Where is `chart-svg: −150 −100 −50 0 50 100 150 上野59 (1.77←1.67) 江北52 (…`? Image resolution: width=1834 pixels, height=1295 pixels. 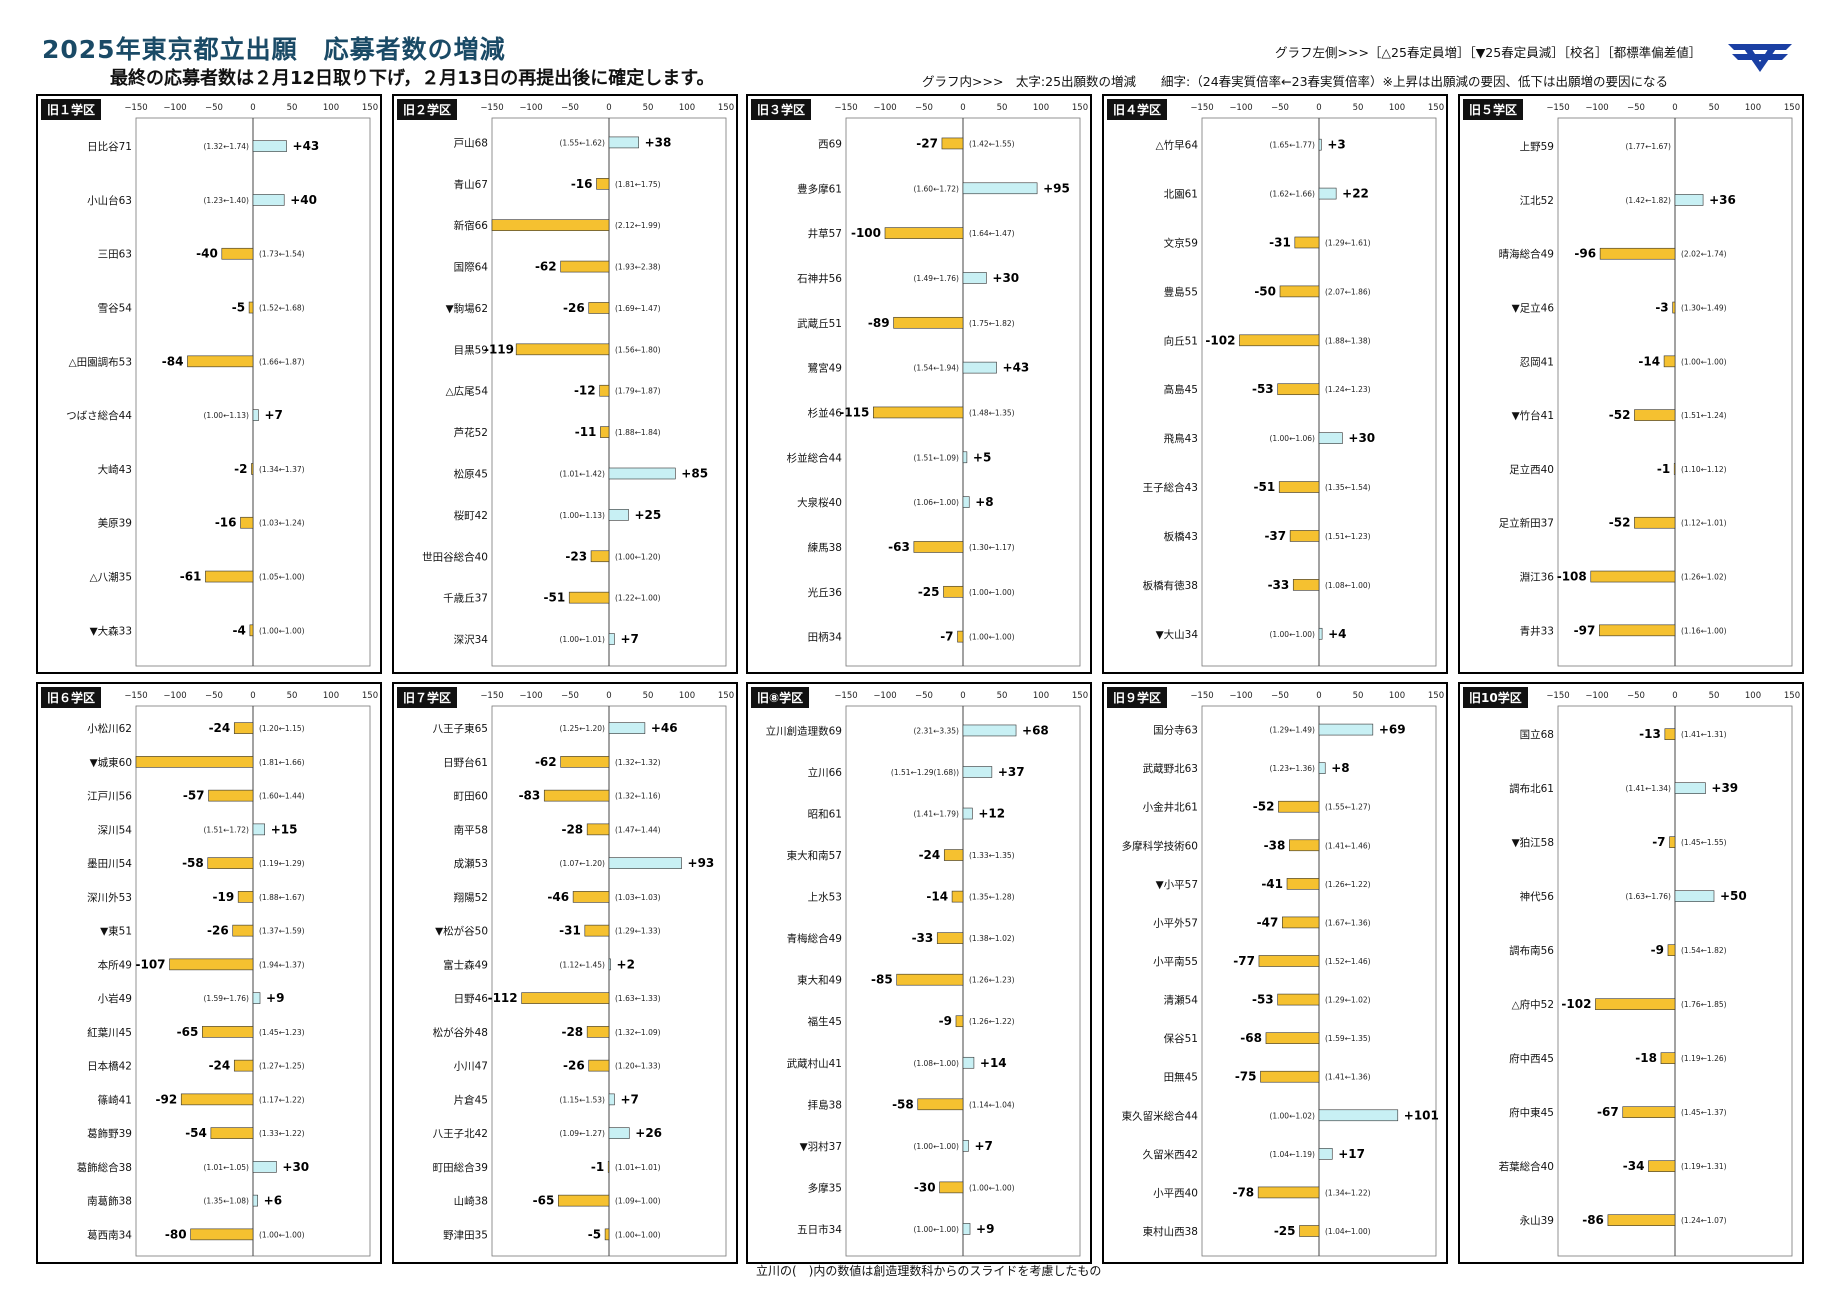 chart-svg: −150 −100 −50 0 50 100 150 上野59 (1.77←1.67) 江北52 (… is located at coordinates (1649, 385).